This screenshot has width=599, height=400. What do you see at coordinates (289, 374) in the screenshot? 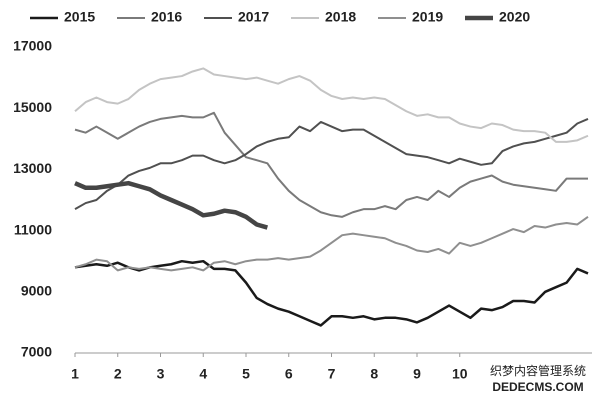
I see `x-tick-label: 6` at bounding box center [289, 374].